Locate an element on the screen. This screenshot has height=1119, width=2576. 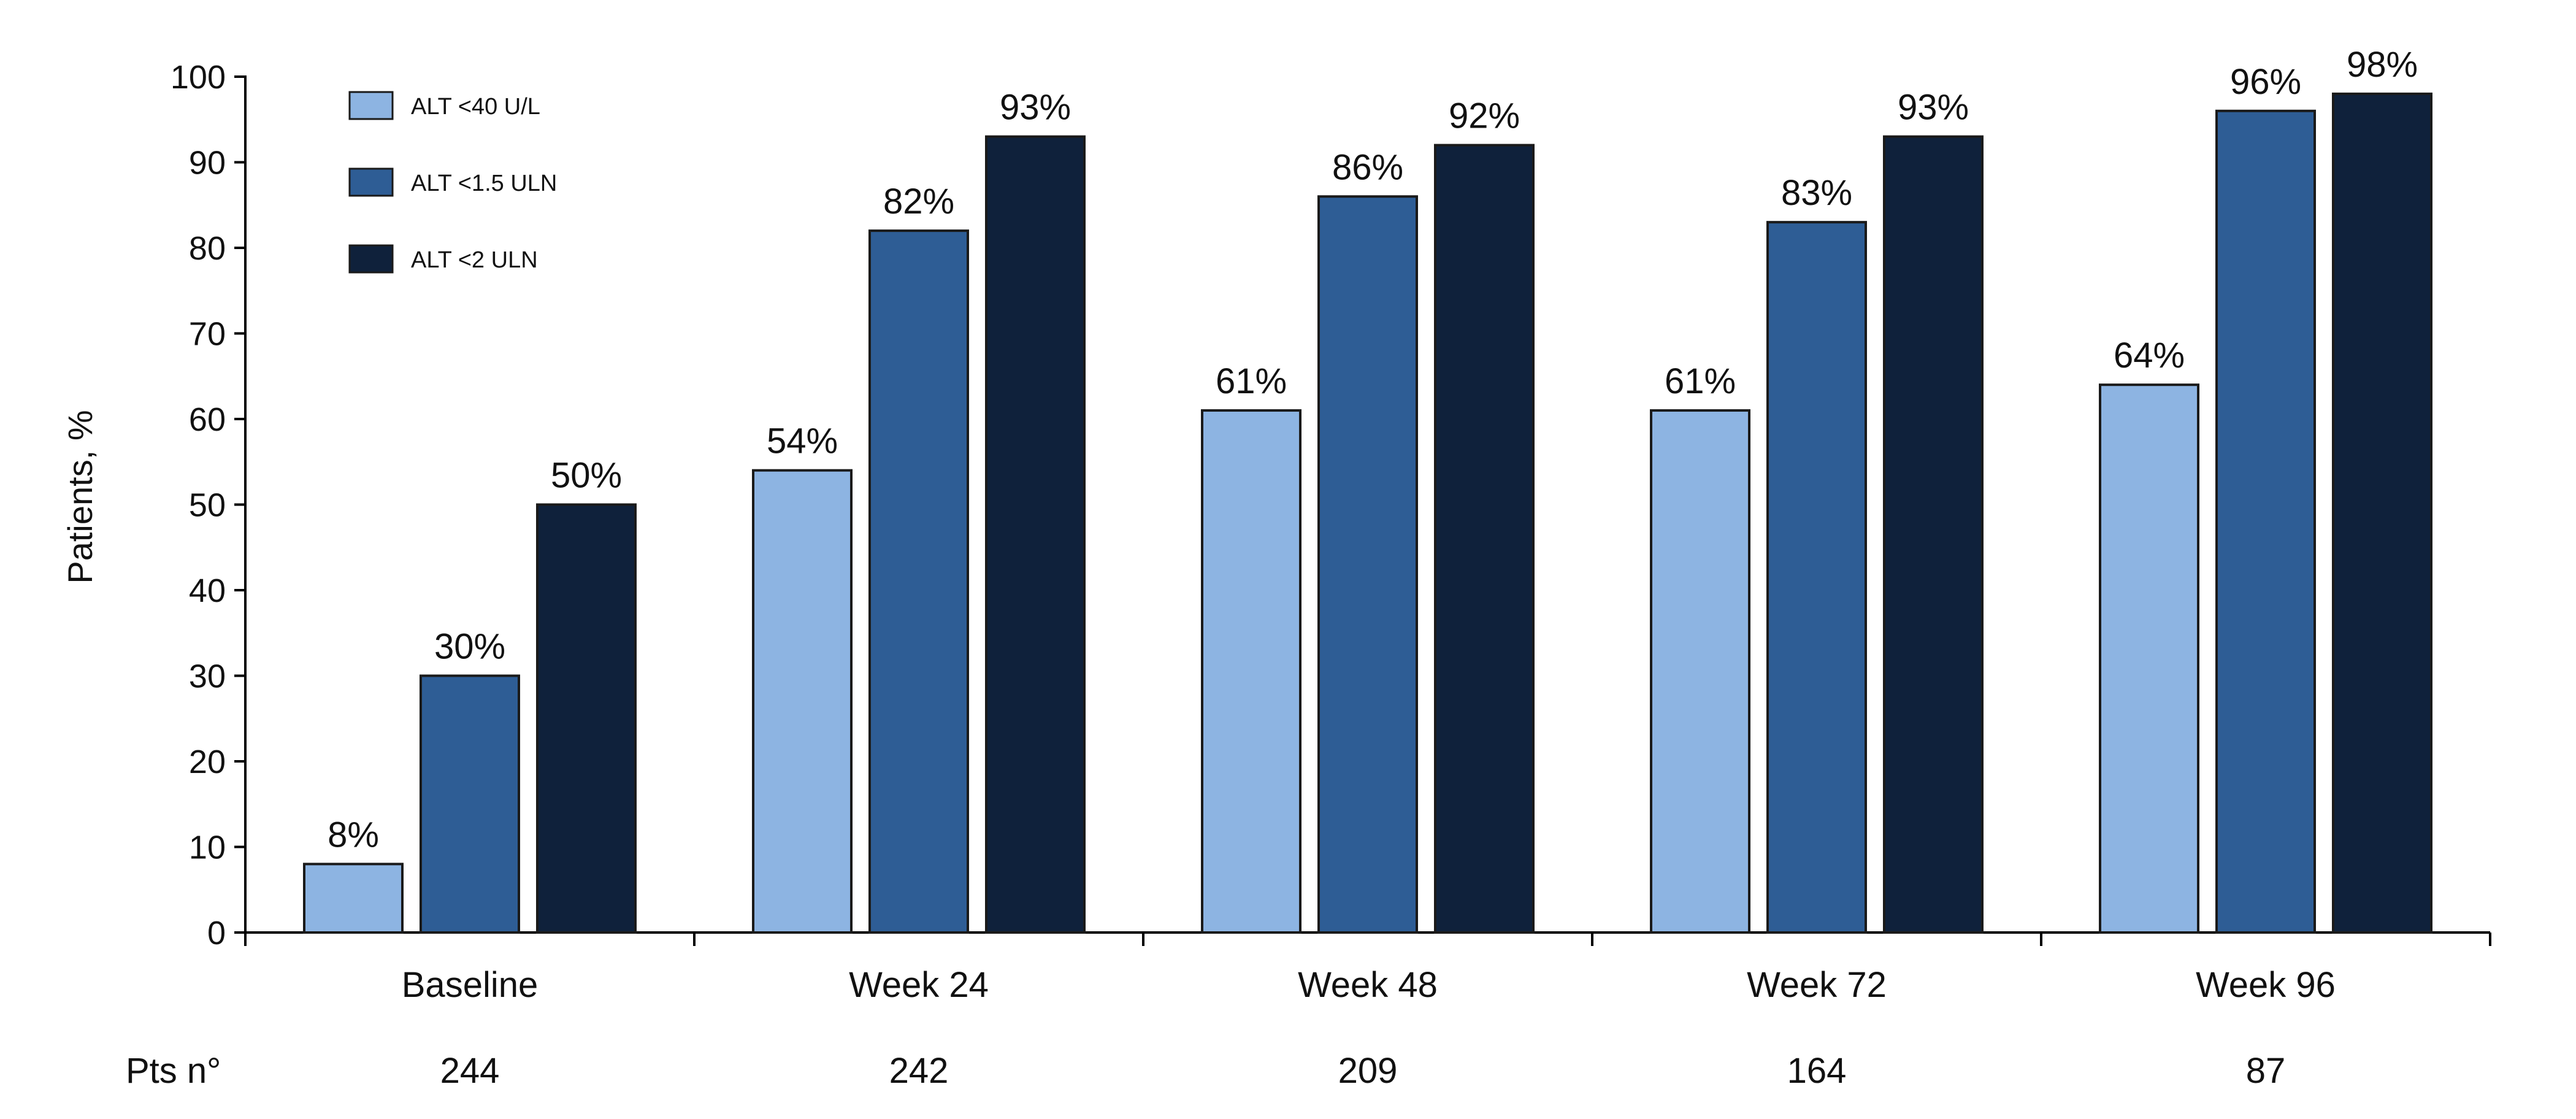
y-tick-label: 10 is located at coordinates (207, 848).